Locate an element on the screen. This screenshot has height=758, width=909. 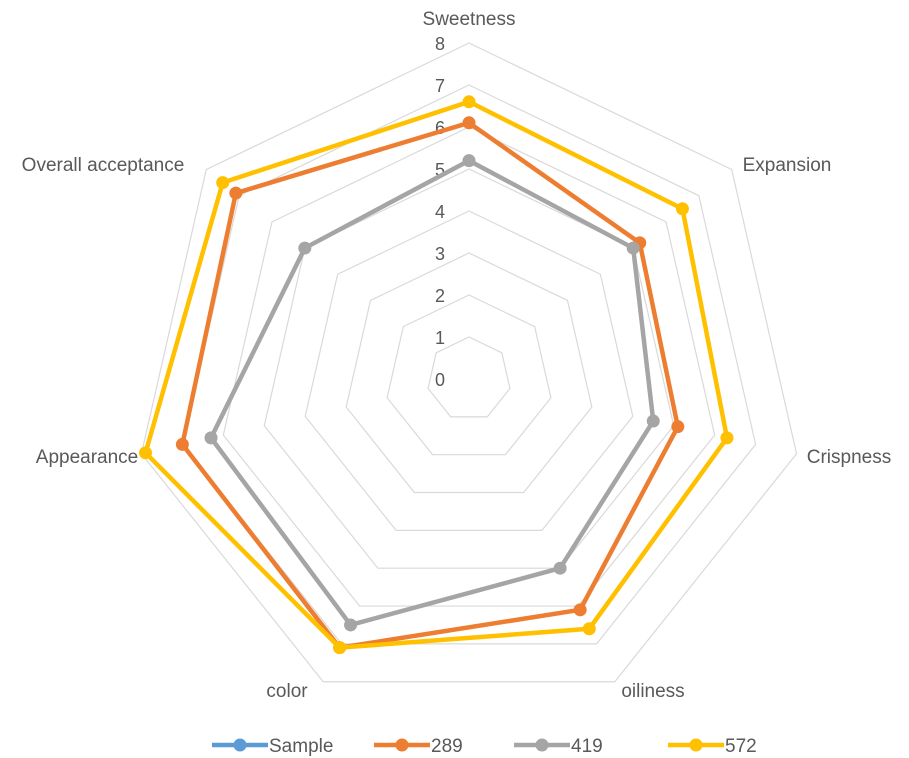
axis-label-color: color is located at coordinates (287, 691).